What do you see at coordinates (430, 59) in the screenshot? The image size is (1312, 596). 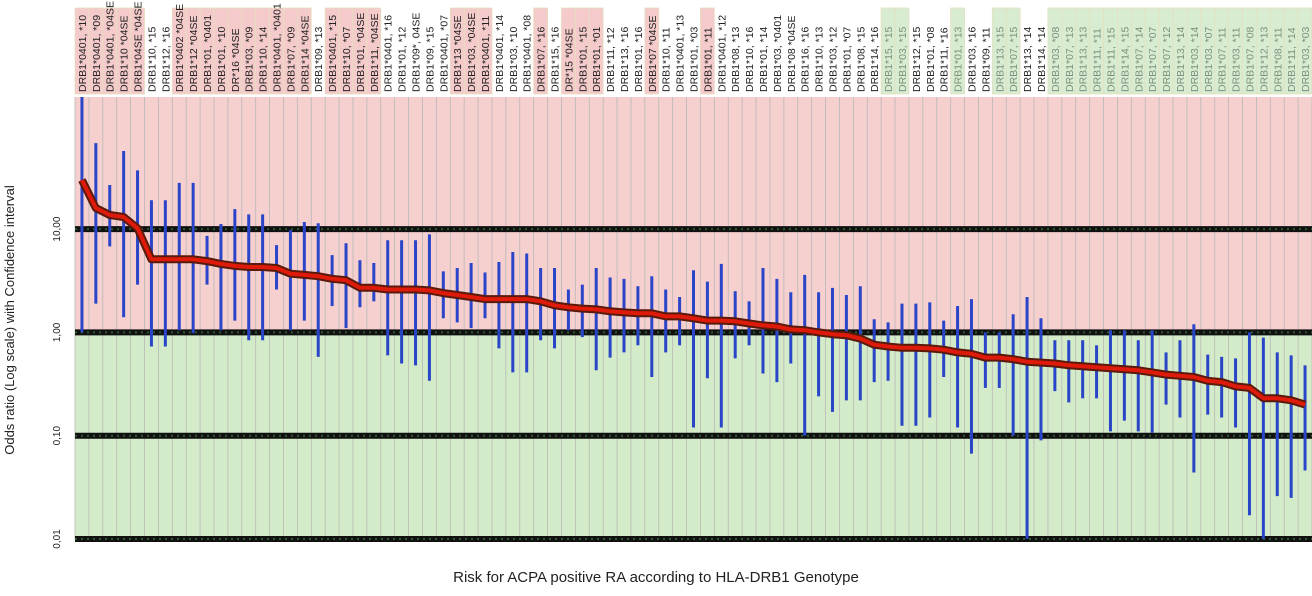 I see `x-tick-label: DRB1*09, *15` at bounding box center [430, 59].